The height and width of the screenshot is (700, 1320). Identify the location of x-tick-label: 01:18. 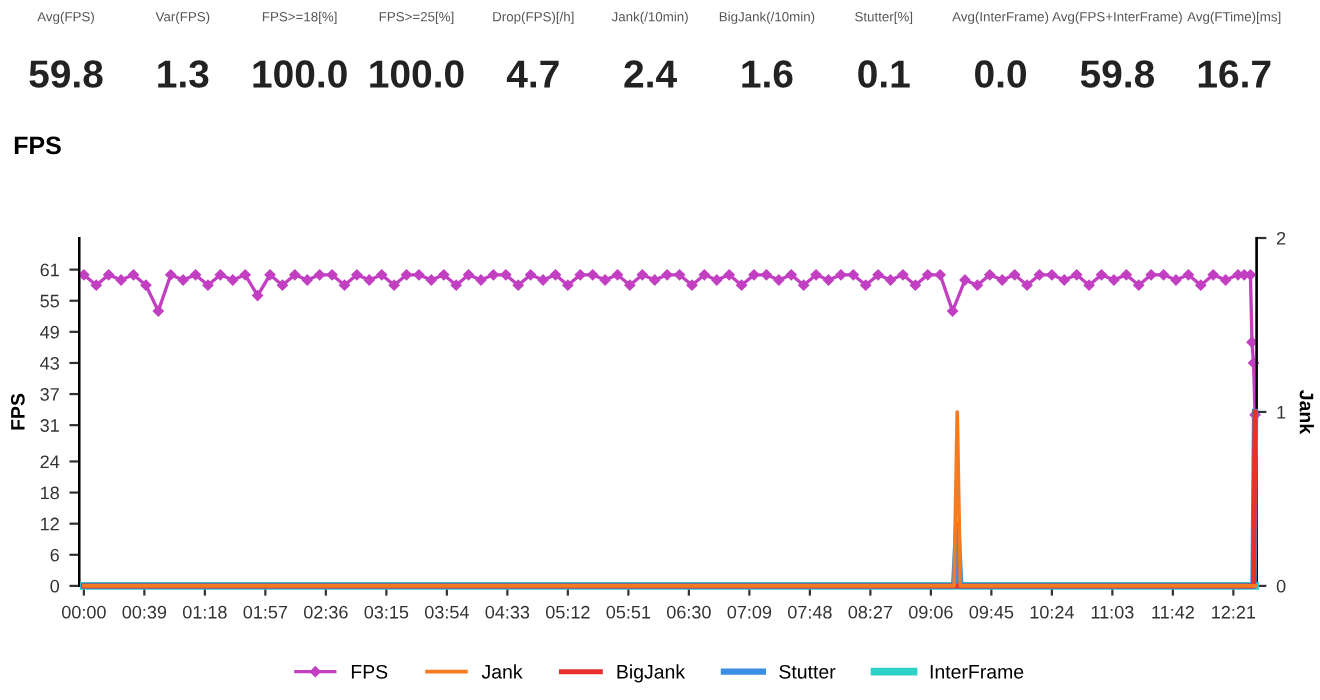
(204, 612).